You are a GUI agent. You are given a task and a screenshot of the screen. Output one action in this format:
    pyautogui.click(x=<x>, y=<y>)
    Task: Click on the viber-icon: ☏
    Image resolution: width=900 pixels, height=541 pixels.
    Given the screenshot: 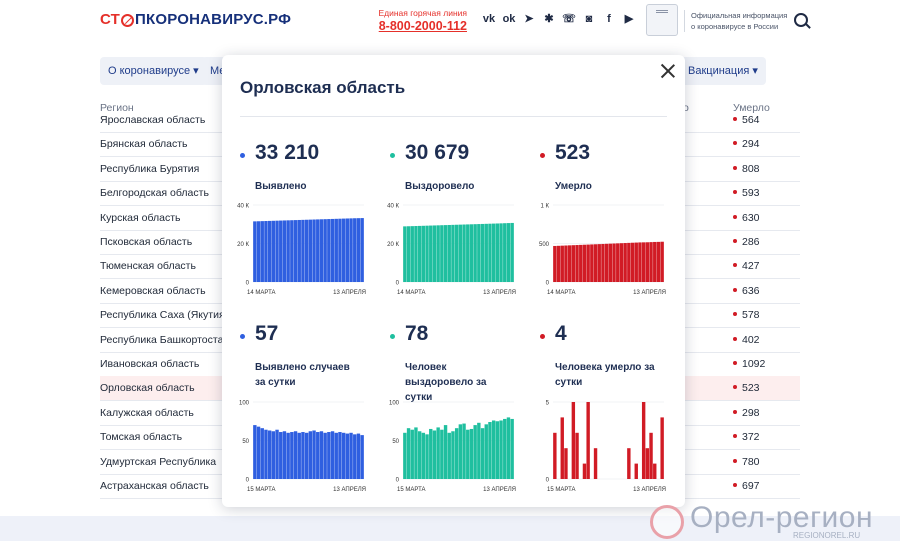 What is the action you would take?
    pyautogui.click(x=569, y=19)
    